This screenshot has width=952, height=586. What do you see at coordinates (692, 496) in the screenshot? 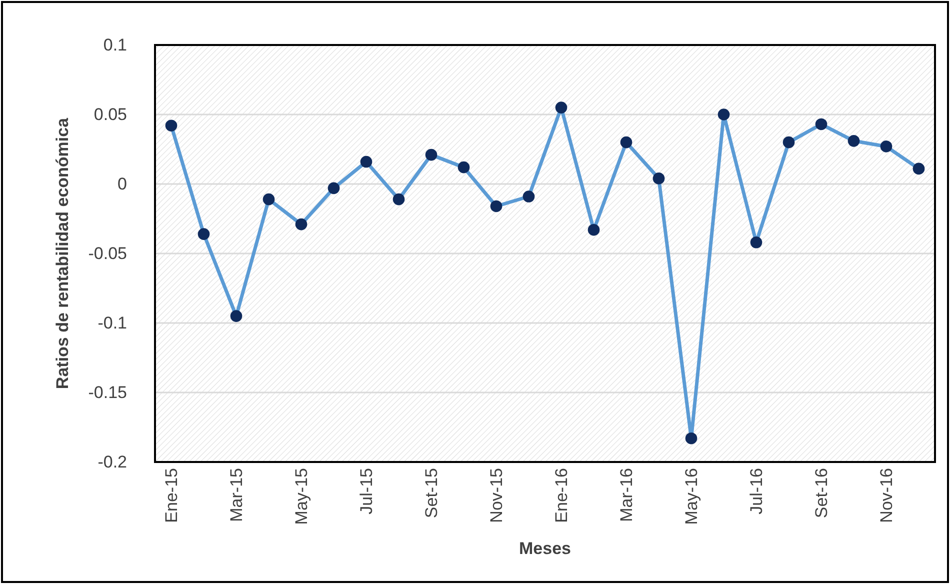
I see `x-tick-label: May-16` at bounding box center [692, 496].